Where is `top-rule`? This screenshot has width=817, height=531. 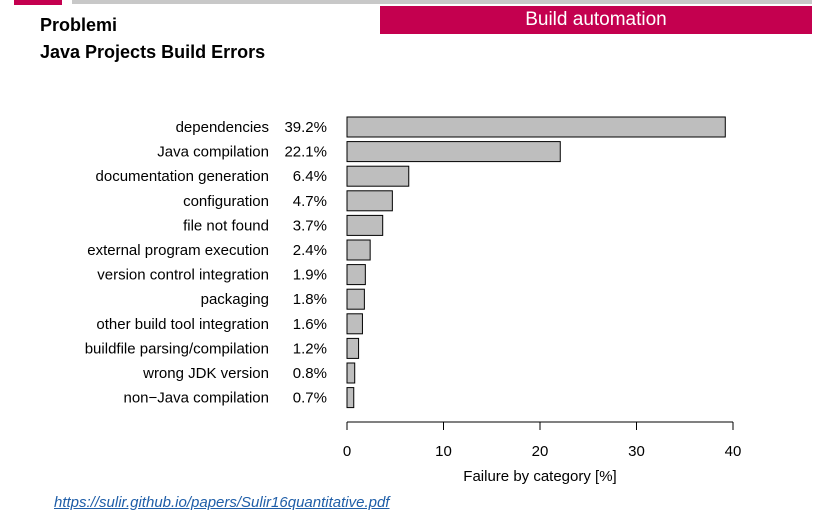
top-rule is located at coordinates (442, 2).